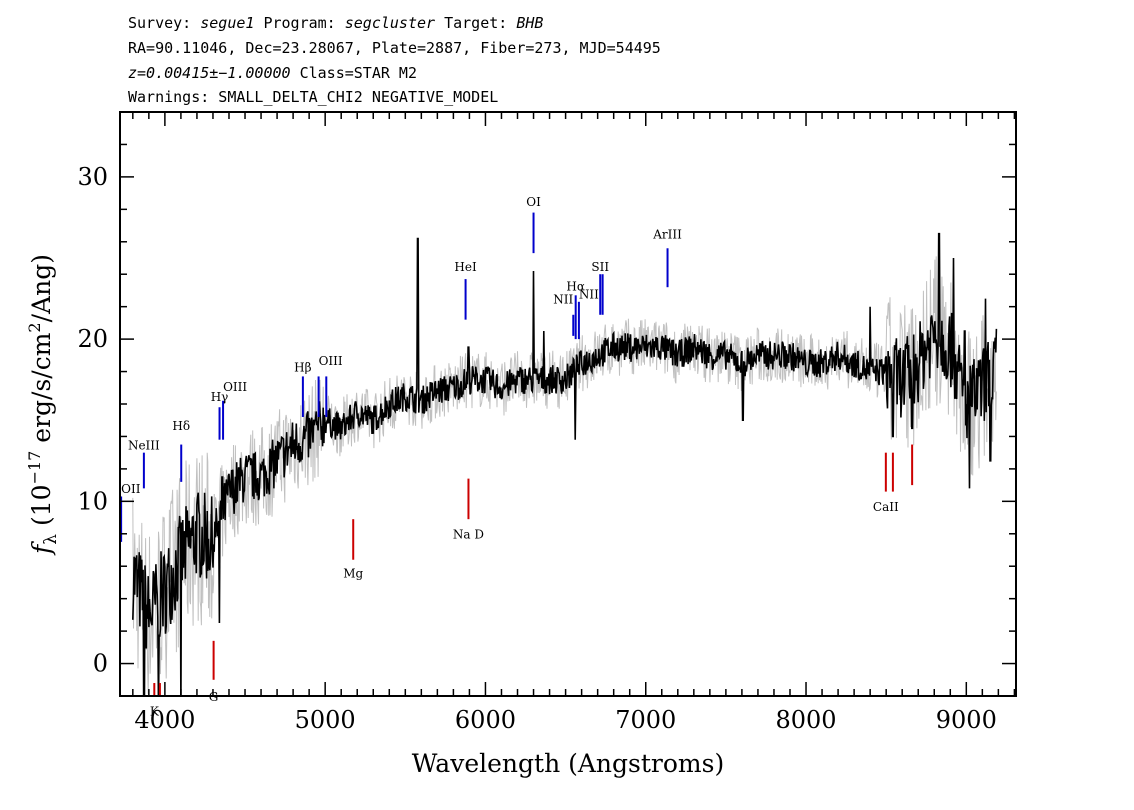 The width and height of the screenshot is (1134, 810). What do you see at coordinates (220, 397) in the screenshot?
I see `emission-line-label: Hγ` at bounding box center [220, 397].